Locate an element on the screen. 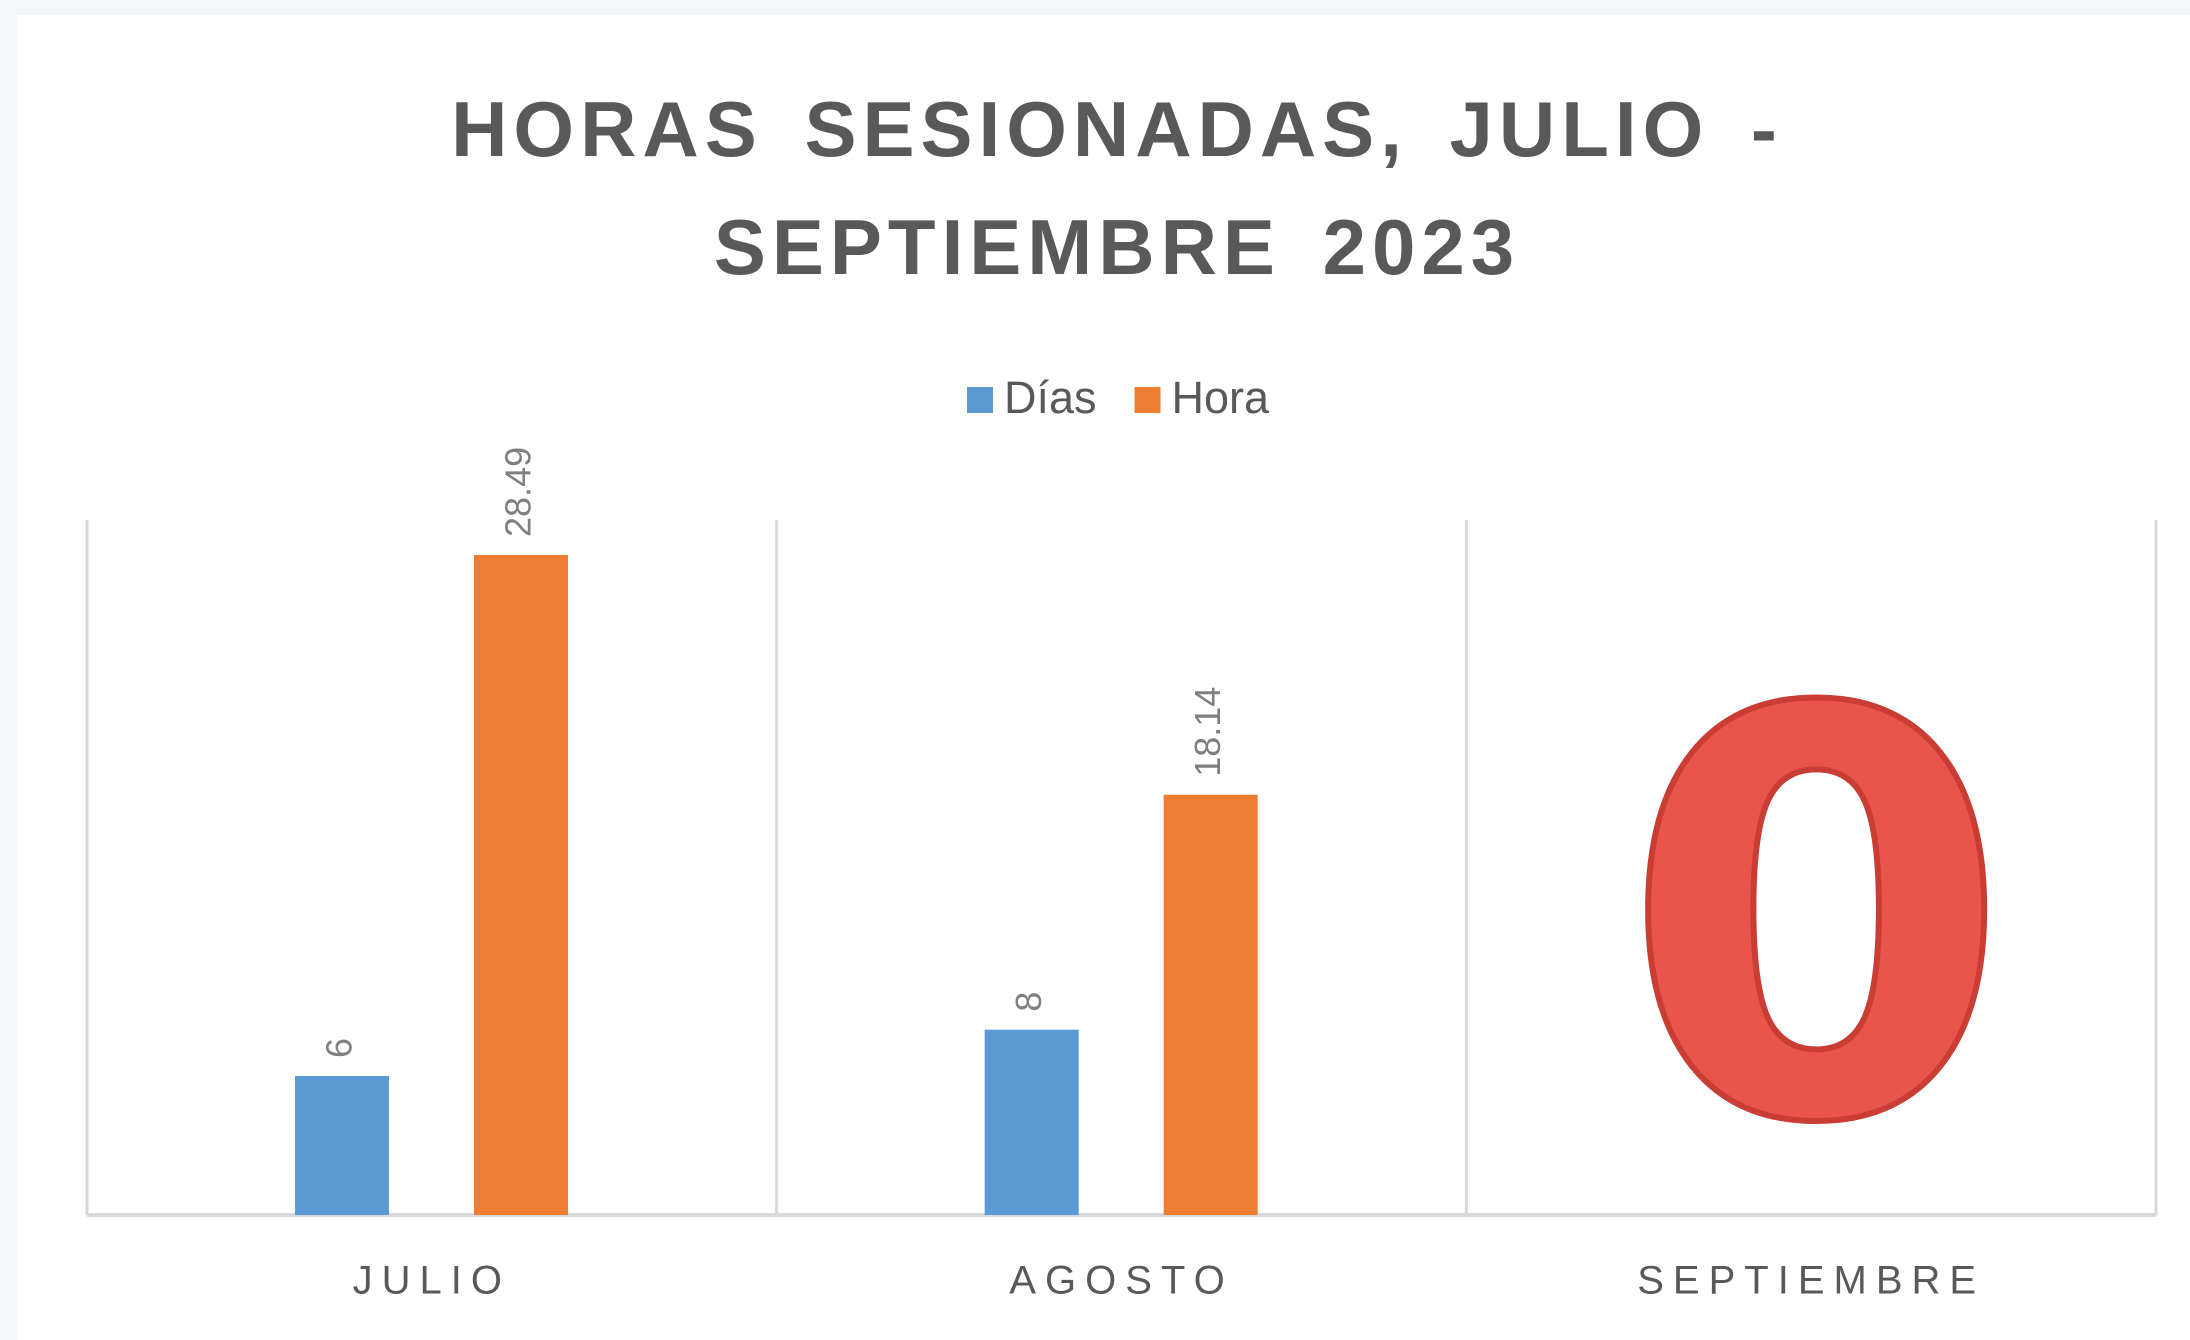 This screenshot has width=2190, height=1340. x-tick-label: SEPTIEMBRE is located at coordinates (1811, 1281).